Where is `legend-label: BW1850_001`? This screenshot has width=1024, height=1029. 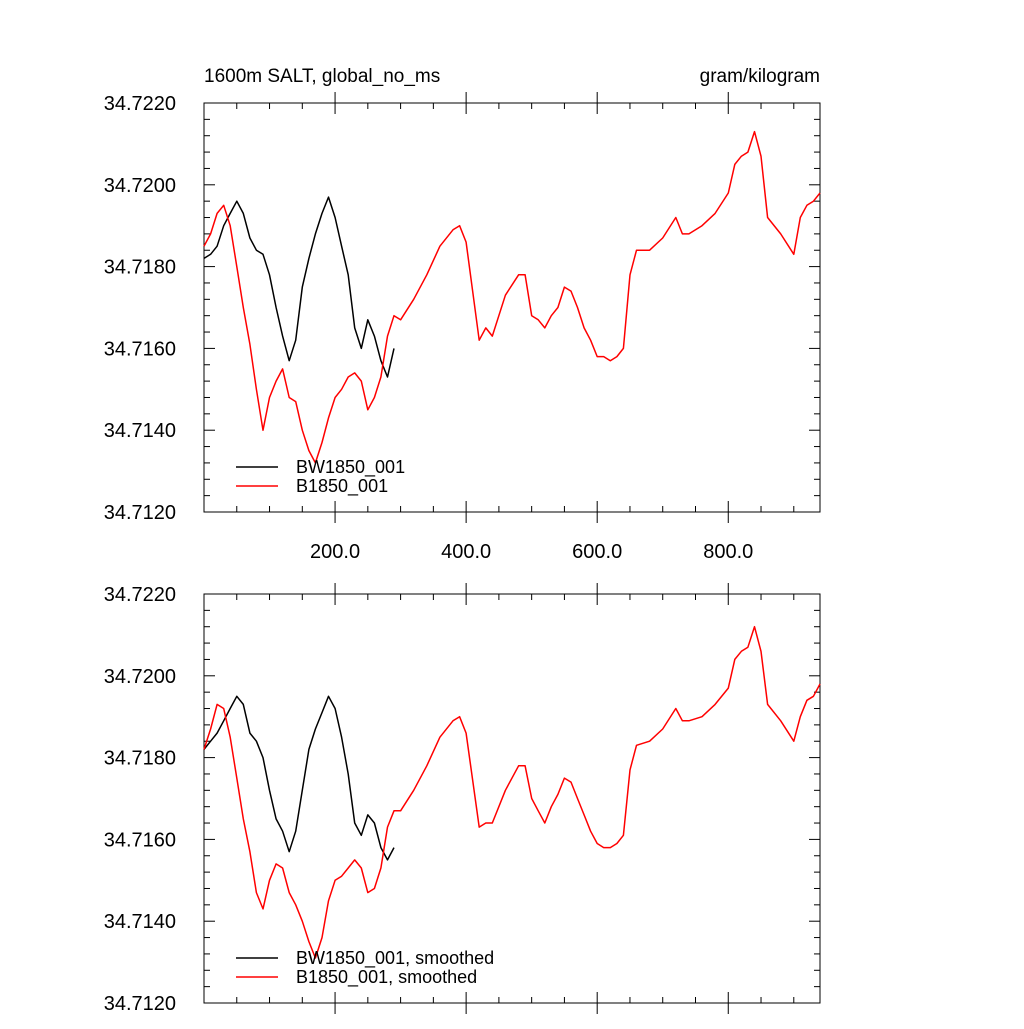 legend-label: BW1850_001 is located at coordinates (350, 467).